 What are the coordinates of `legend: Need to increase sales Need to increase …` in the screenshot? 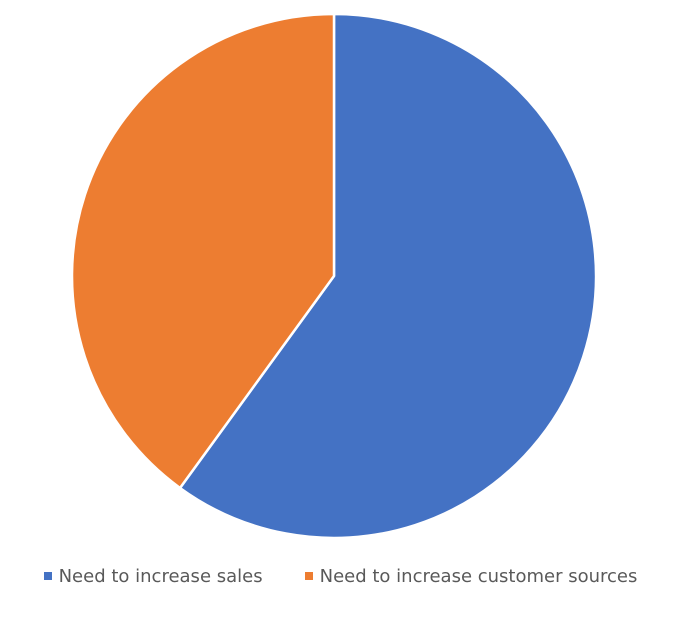 It's located at (340, 576).